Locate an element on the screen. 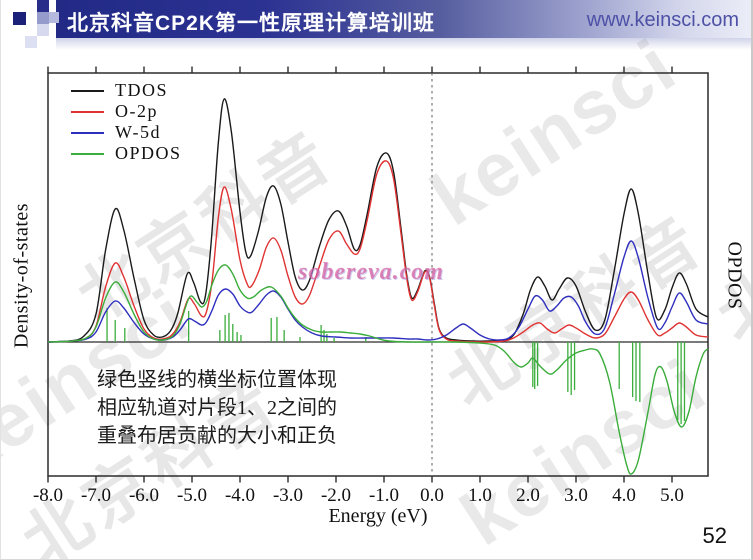 Image resolution: width=753 pixels, height=560 pixels. x-tick-label: -4.0 is located at coordinates (240, 495).